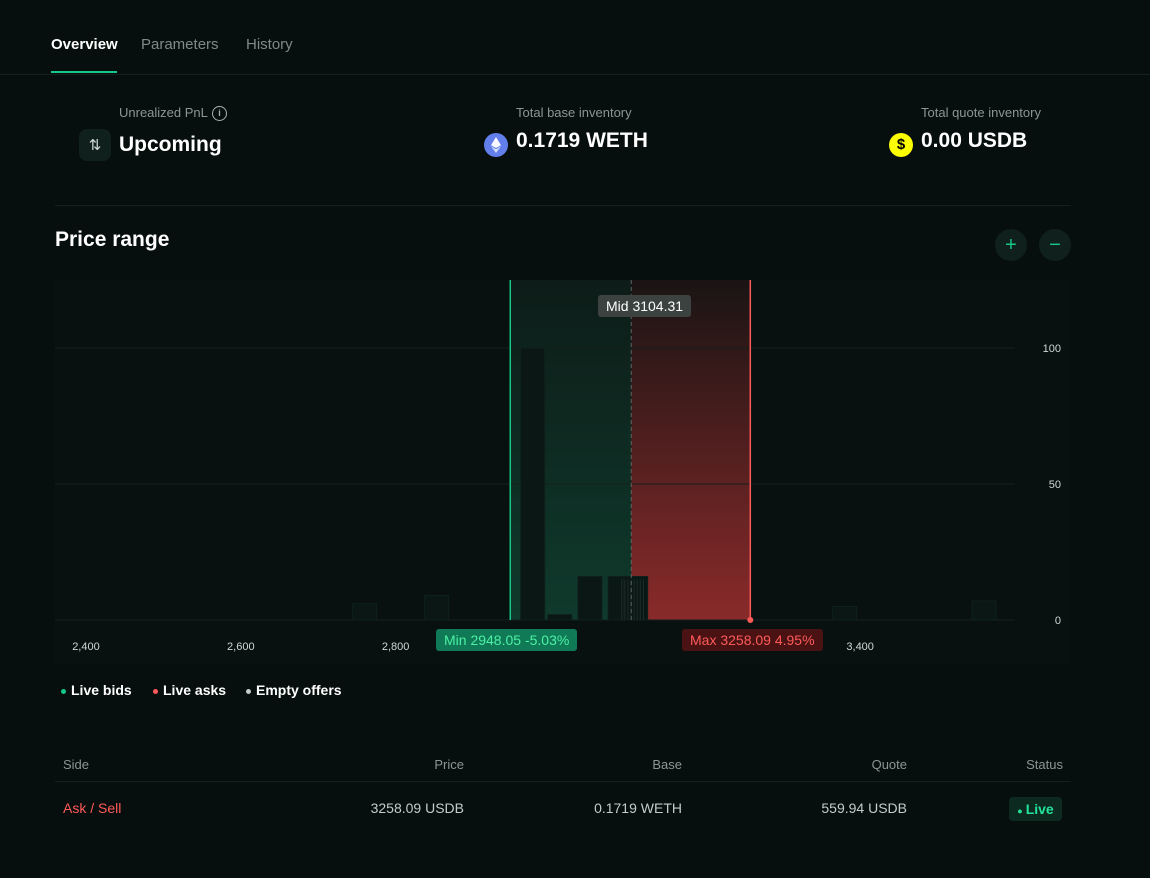 This screenshot has width=1150, height=878. I want to click on x-tick-label: 3,400, so click(860, 647).